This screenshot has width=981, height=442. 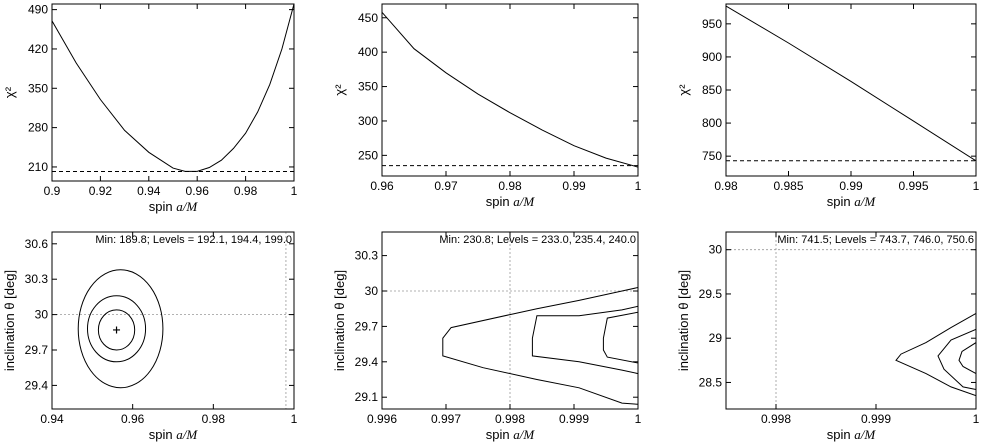 What do you see at coordinates (913, 186) in the screenshot?
I see `x-tick-label: 0.995` at bounding box center [913, 186].